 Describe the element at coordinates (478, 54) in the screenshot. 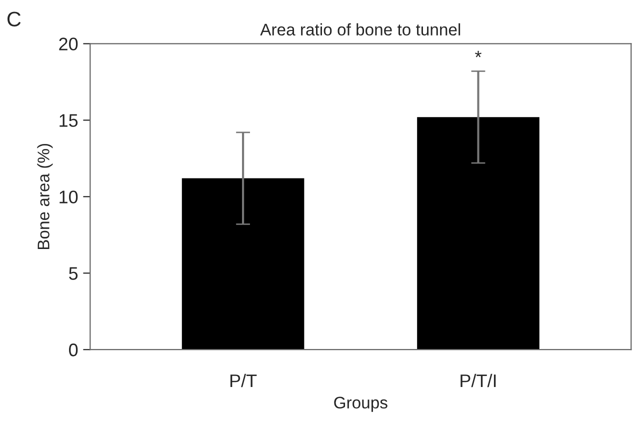

I see `annotation: *` at that location.